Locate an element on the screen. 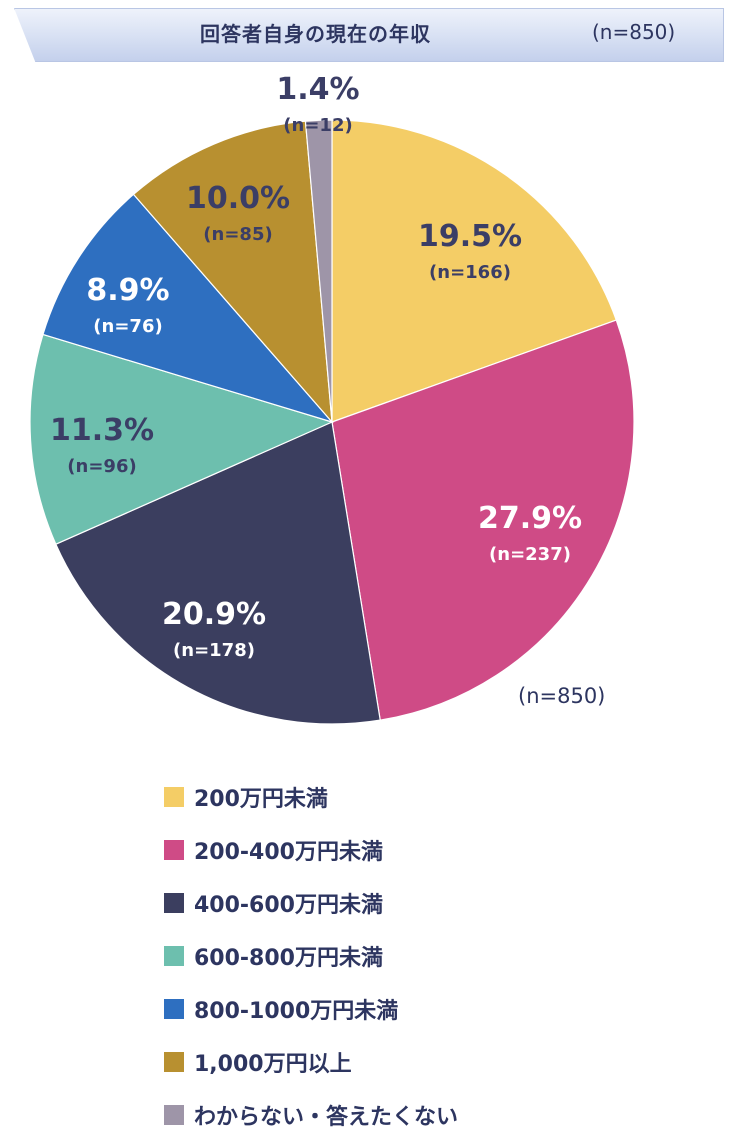 Image resolution: width=732 pixels, height=1141 pixels. slice-count-label: (n=166) is located at coordinates (470, 272).